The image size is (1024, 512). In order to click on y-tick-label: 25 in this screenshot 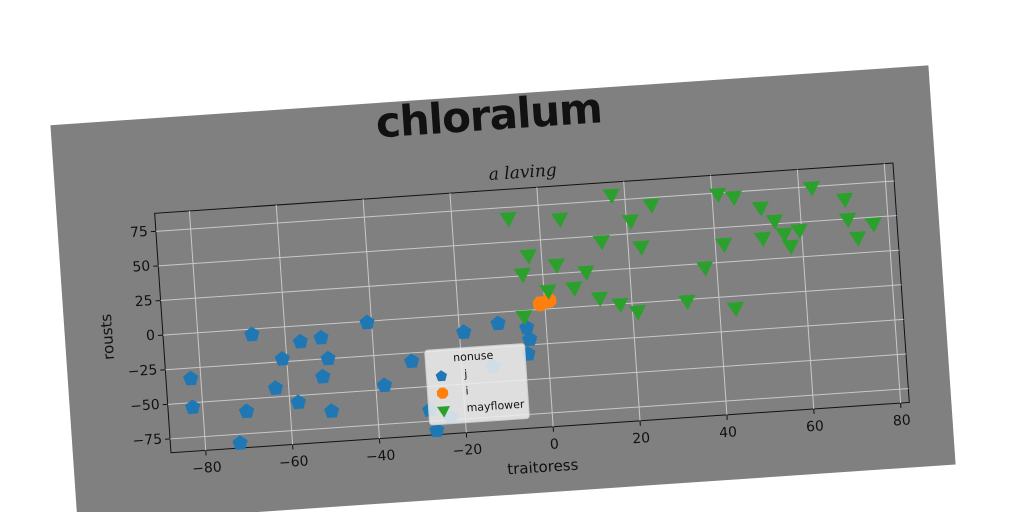, I will do `click(143, 301)`.